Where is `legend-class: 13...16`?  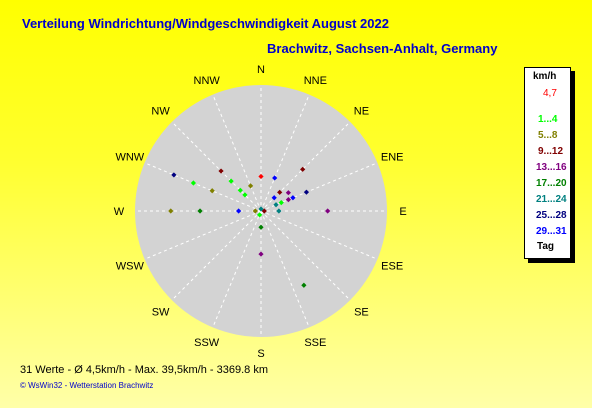
legend-class: 13...16 is located at coordinates (551, 167).